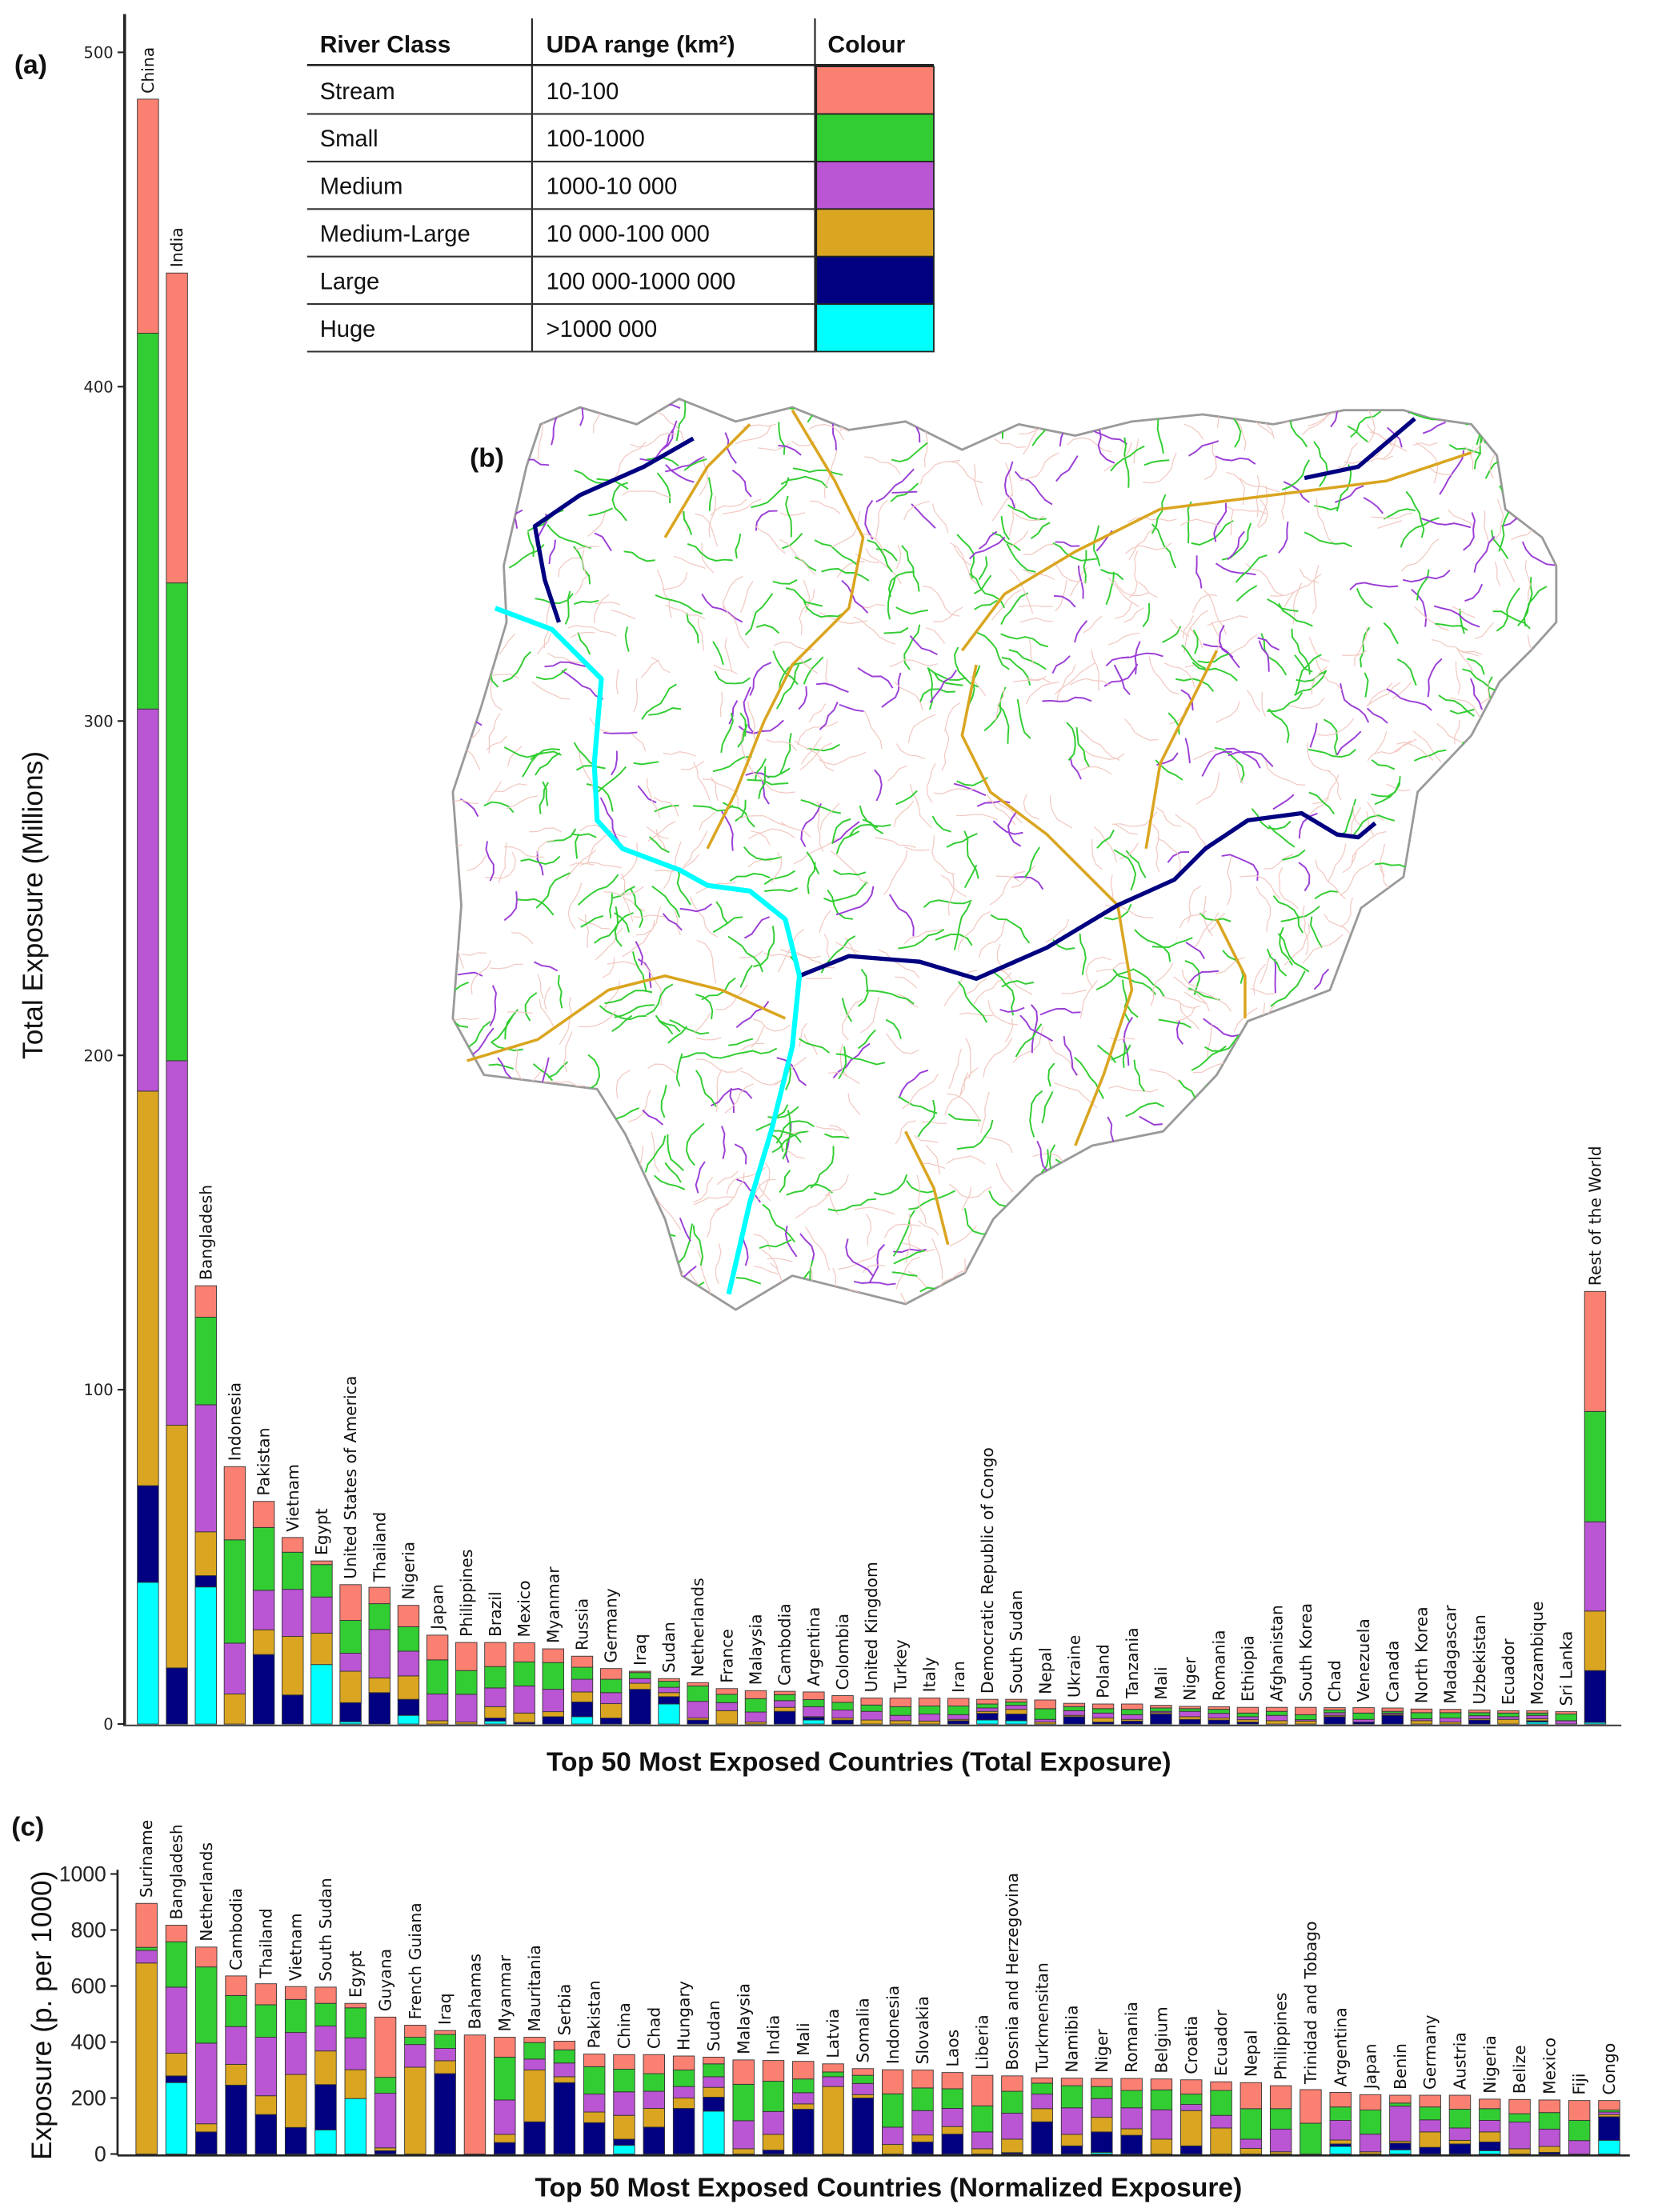  Describe the element at coordinates (1191, 2045) in the screenshot. I see `category-label: Croatia` at that location.